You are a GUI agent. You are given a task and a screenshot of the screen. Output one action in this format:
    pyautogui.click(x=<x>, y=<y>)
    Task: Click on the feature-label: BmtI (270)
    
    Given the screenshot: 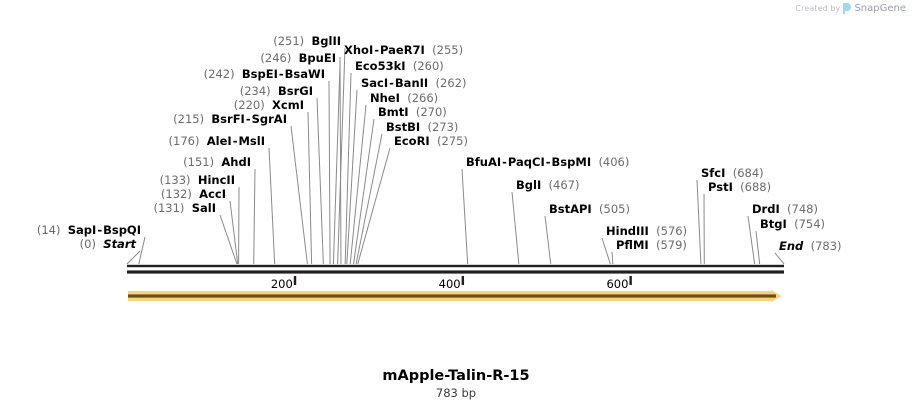 What is the action you would take?
    pyautogui.click(x=412, y=112)
    